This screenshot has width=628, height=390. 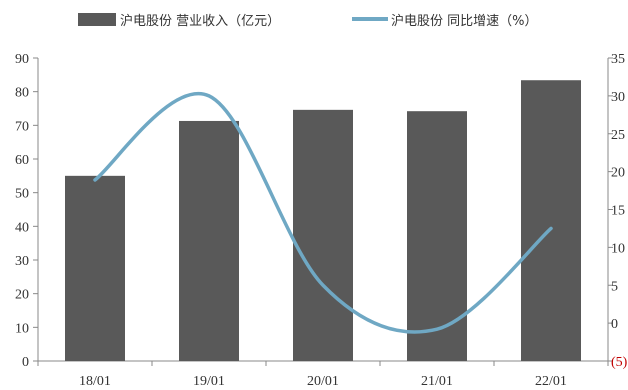 What do you see at coordinates (97, 19) in the screenshot?
I see `legend-swatch-revenue` at bounding box center [97, 19].